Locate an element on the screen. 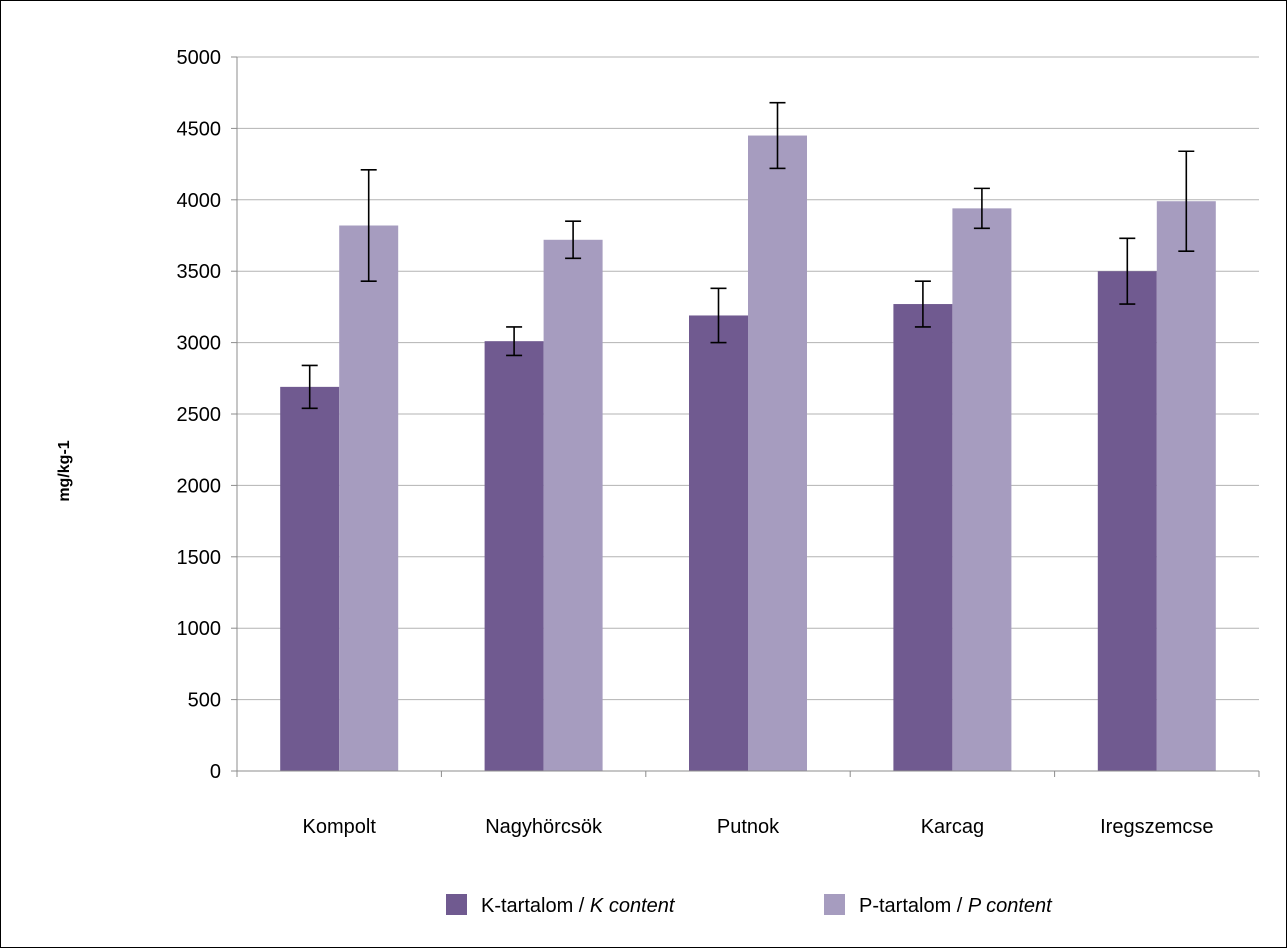 The width and height of the screenshot is (1287, 948). x-category-label: Nagyhörcsök is located at coordinates (544, 827).